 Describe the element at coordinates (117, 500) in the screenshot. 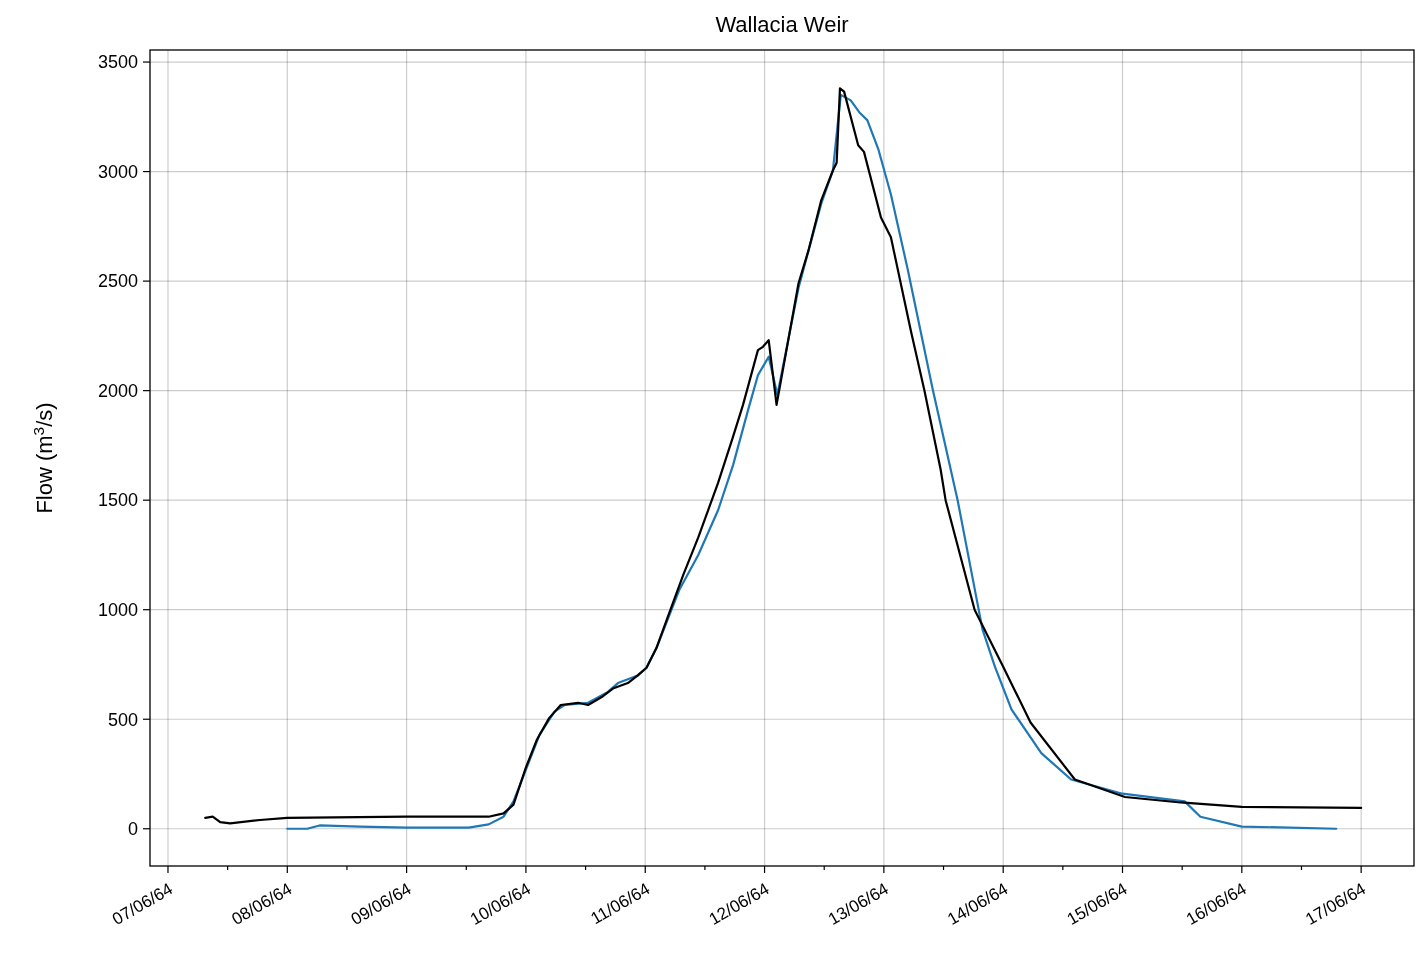

I see `y-tick-label: 1500` at that location.